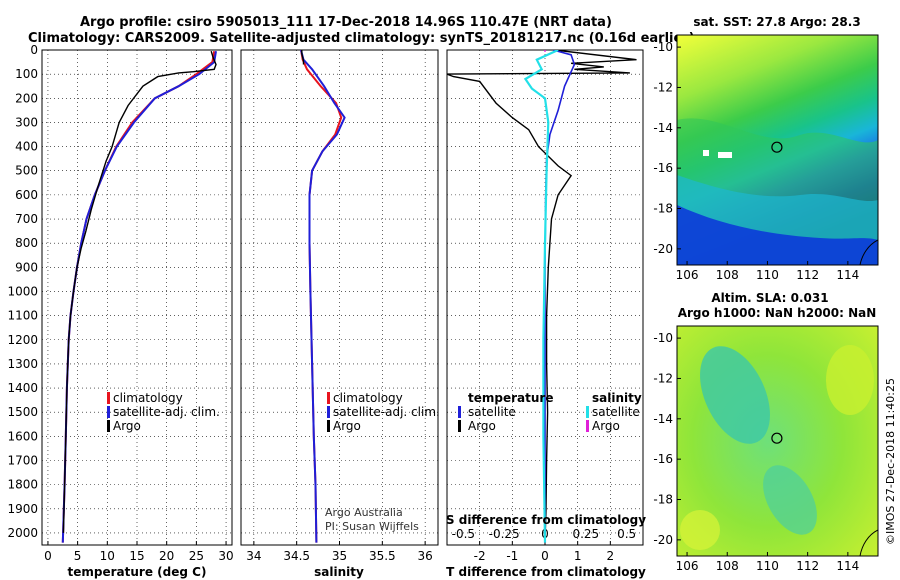 Image resolution: width=900 pixels, height=580 pixels. I want to click on sla-longitude-ticks: 106 108 110 112 114, so click(767, 562).